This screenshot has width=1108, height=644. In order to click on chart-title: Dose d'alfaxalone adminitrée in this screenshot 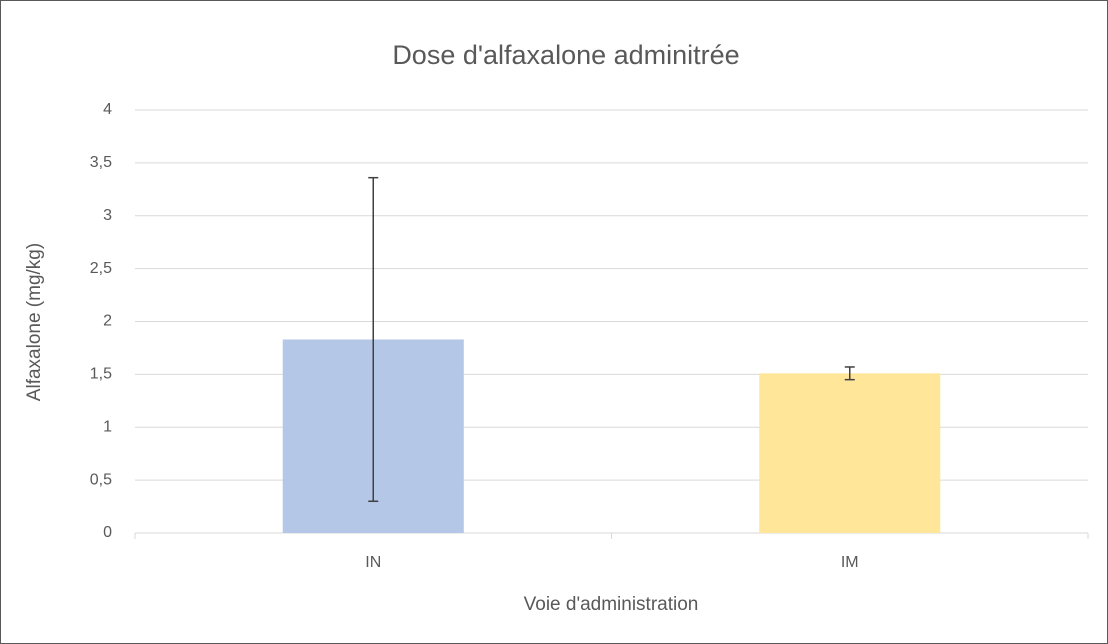, I will do `click(565, 55)`.